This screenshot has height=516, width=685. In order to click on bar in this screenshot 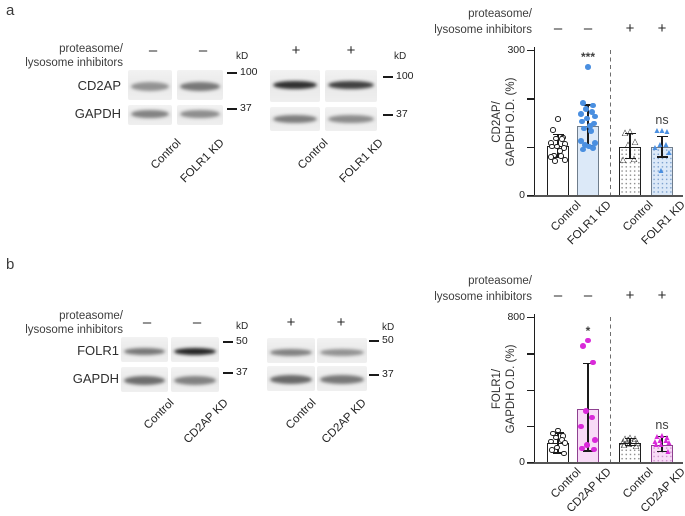, I will do `click(662, 453)`.